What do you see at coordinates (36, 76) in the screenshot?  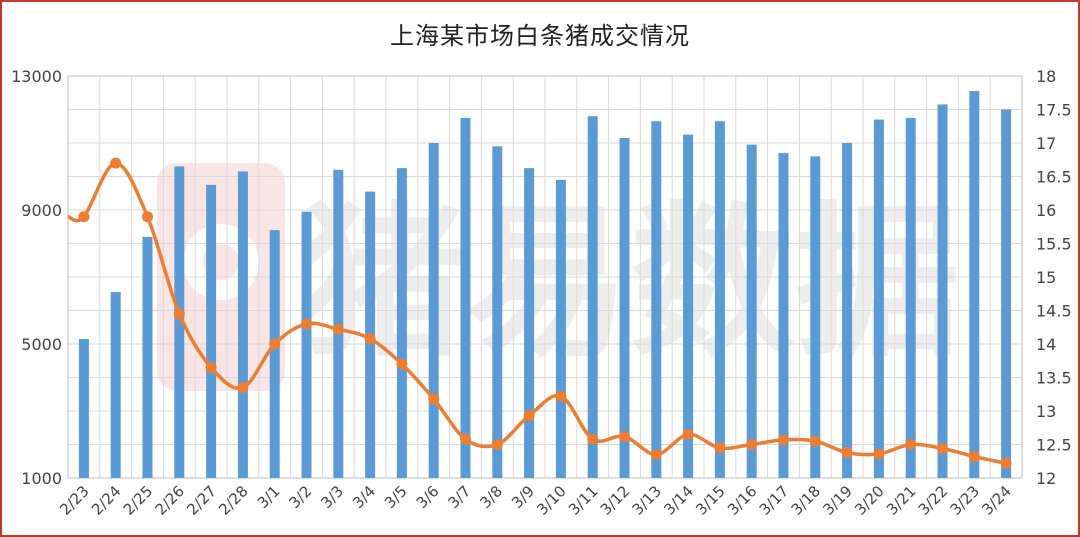 I see `y-left-tick-label: 13000` at bounding box center [36, 76].